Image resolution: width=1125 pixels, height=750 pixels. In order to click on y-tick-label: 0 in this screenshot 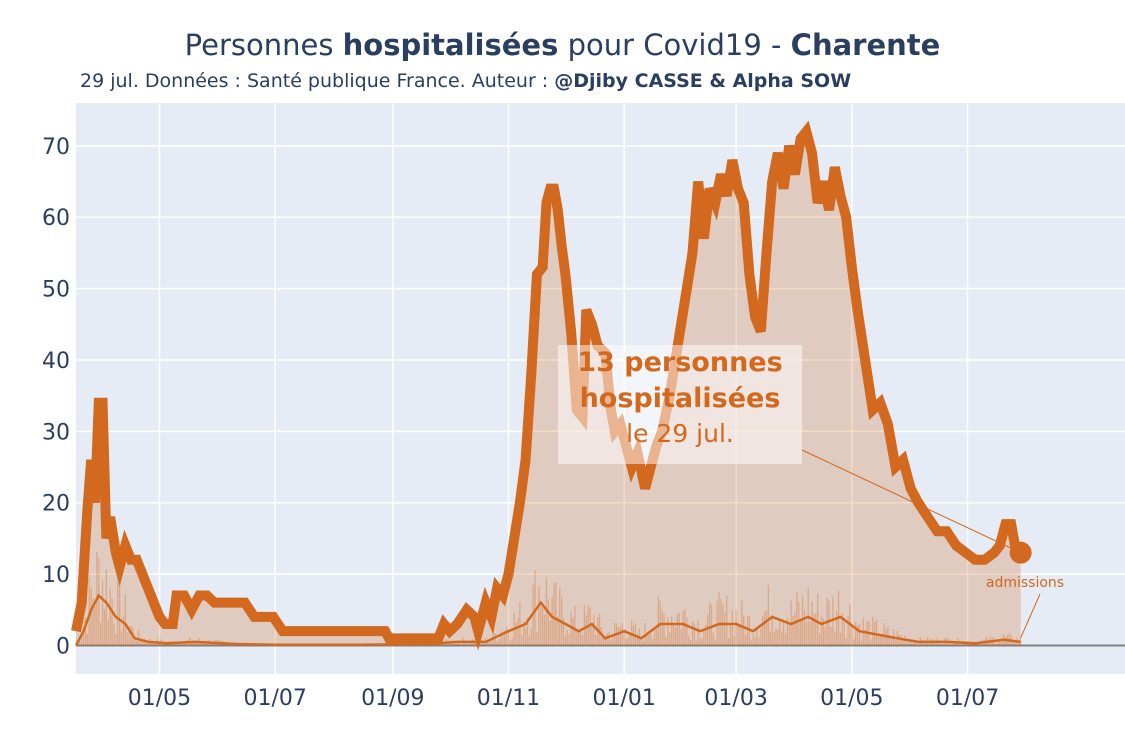, I will do `click(63, 646)`.